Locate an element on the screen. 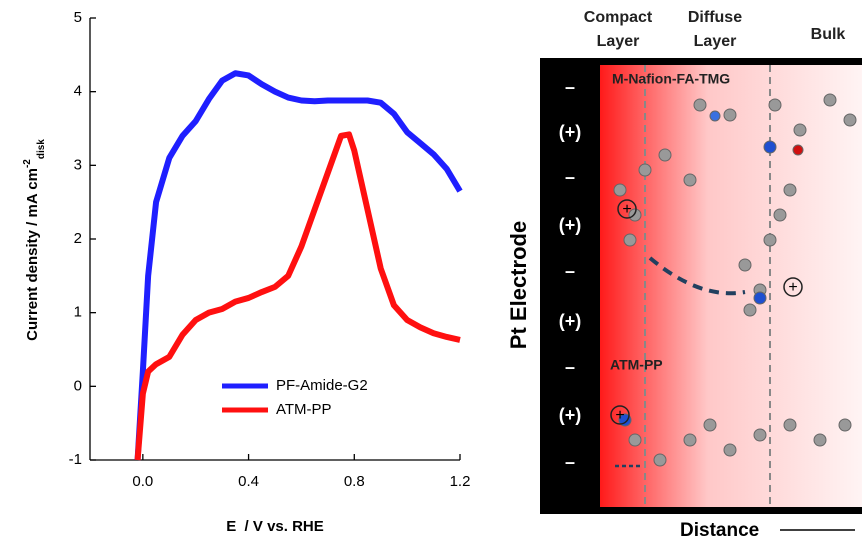 The width and height of the screenshot is (862, 546). y-tick-label: 0 is located at coordinates (78, 385).